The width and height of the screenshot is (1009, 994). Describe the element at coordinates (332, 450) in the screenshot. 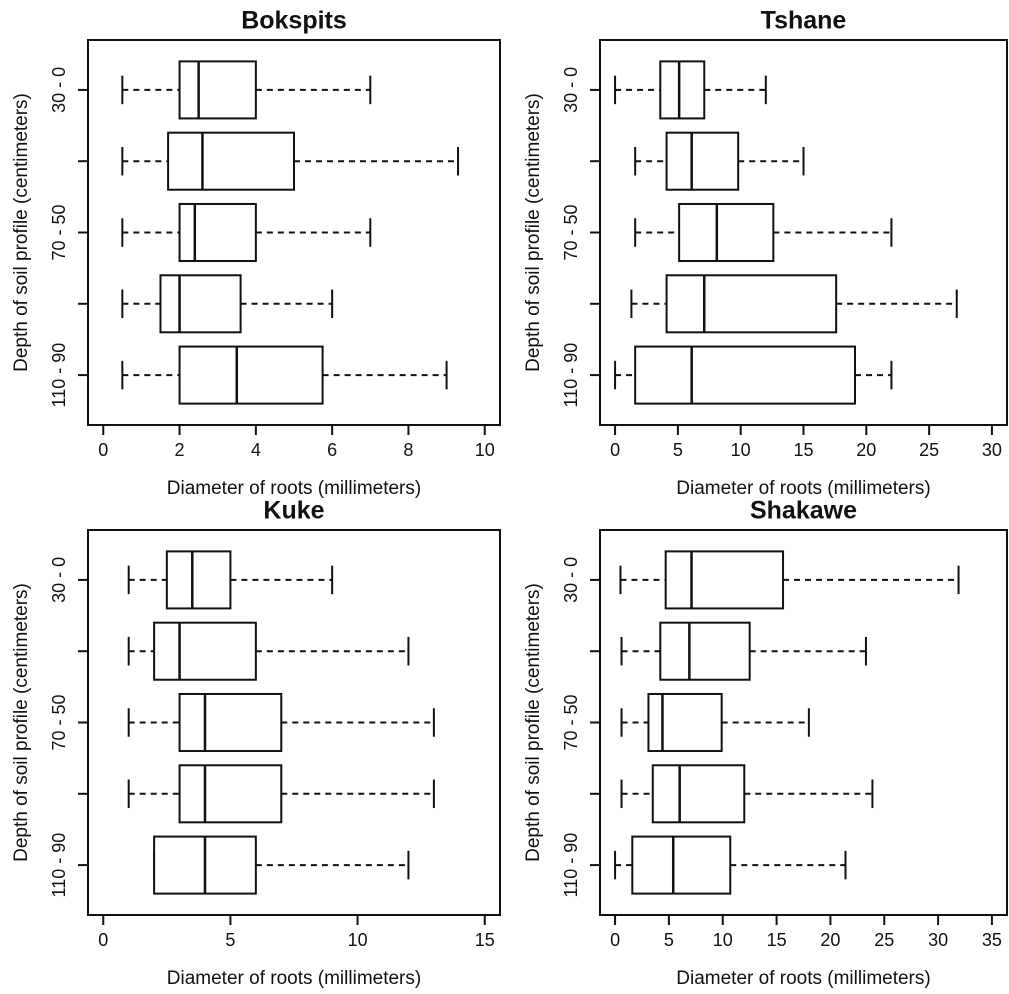

I see `x-tick-label: 6` at that location.